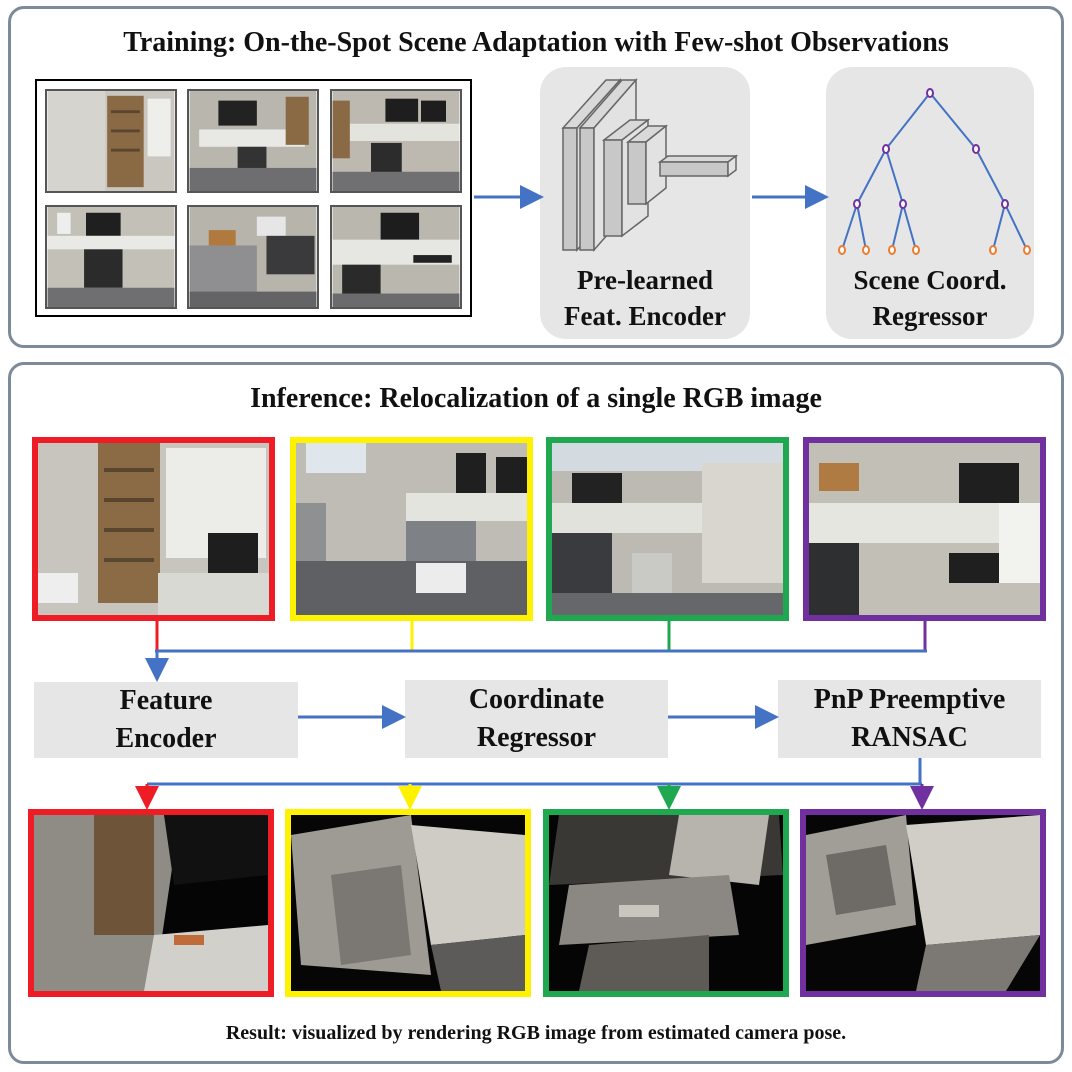 The image size is (1072, 1072). I want to click on query-image-yellow, so click(411, 529).